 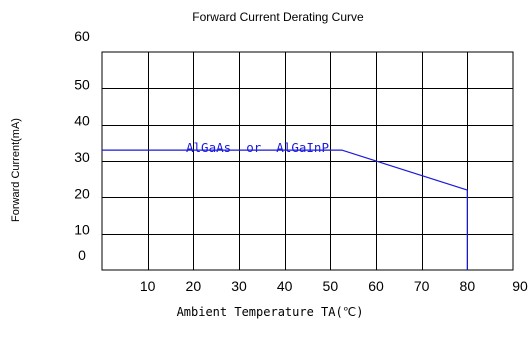 I want to click on y-tick-label: 40, so click(x=82, y=121).